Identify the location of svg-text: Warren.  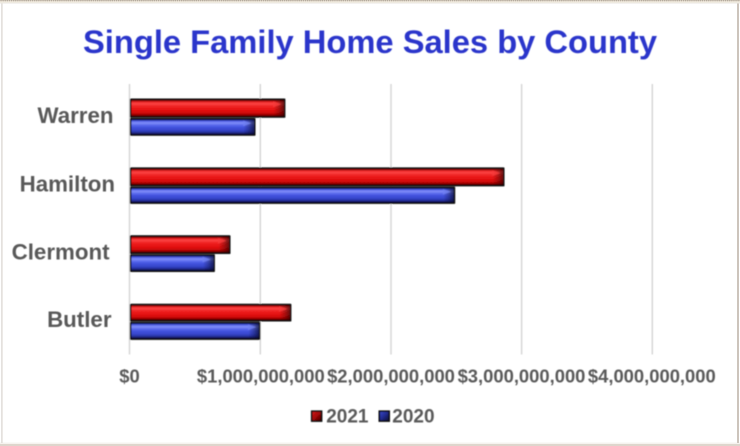
(76, 115).